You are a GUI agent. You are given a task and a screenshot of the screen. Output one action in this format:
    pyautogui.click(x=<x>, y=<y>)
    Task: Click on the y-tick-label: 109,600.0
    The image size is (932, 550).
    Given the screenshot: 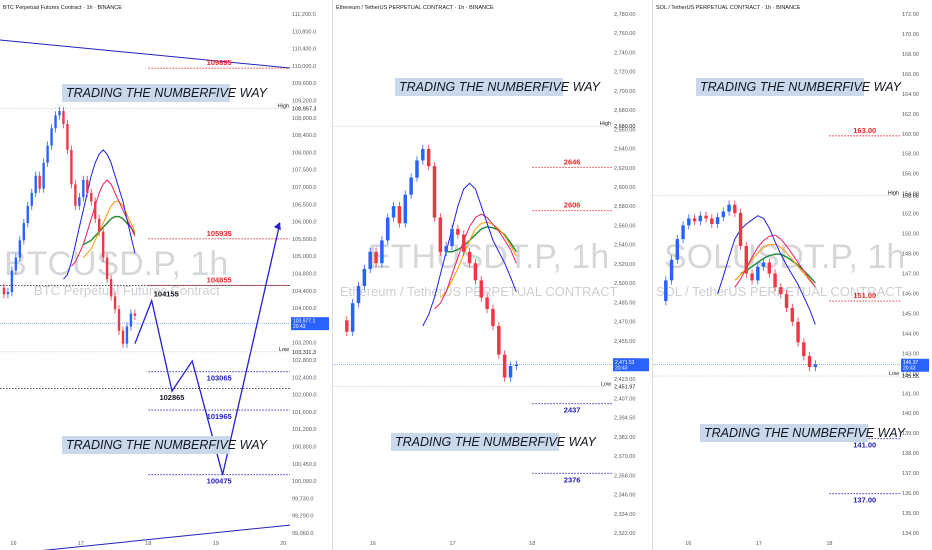 What is the action you would take?
    pyautogui.click(x=304, y=84)
    